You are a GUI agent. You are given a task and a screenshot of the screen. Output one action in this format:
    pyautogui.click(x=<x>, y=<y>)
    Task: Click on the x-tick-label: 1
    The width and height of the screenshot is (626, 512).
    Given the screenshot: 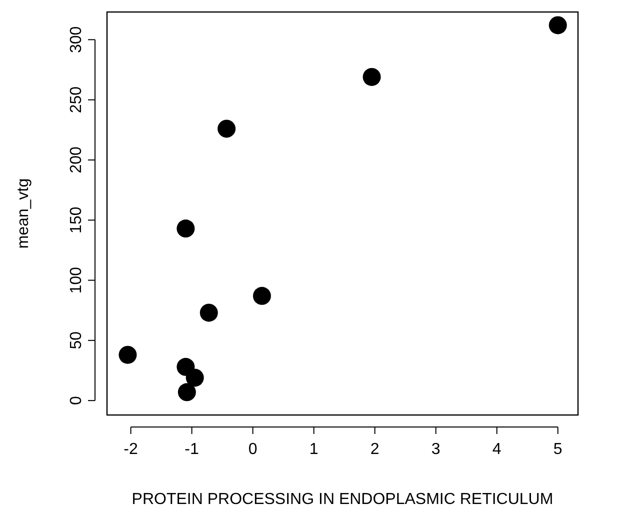 What is the action you would take?
    pyautogui.click(x=313, y=449)
    